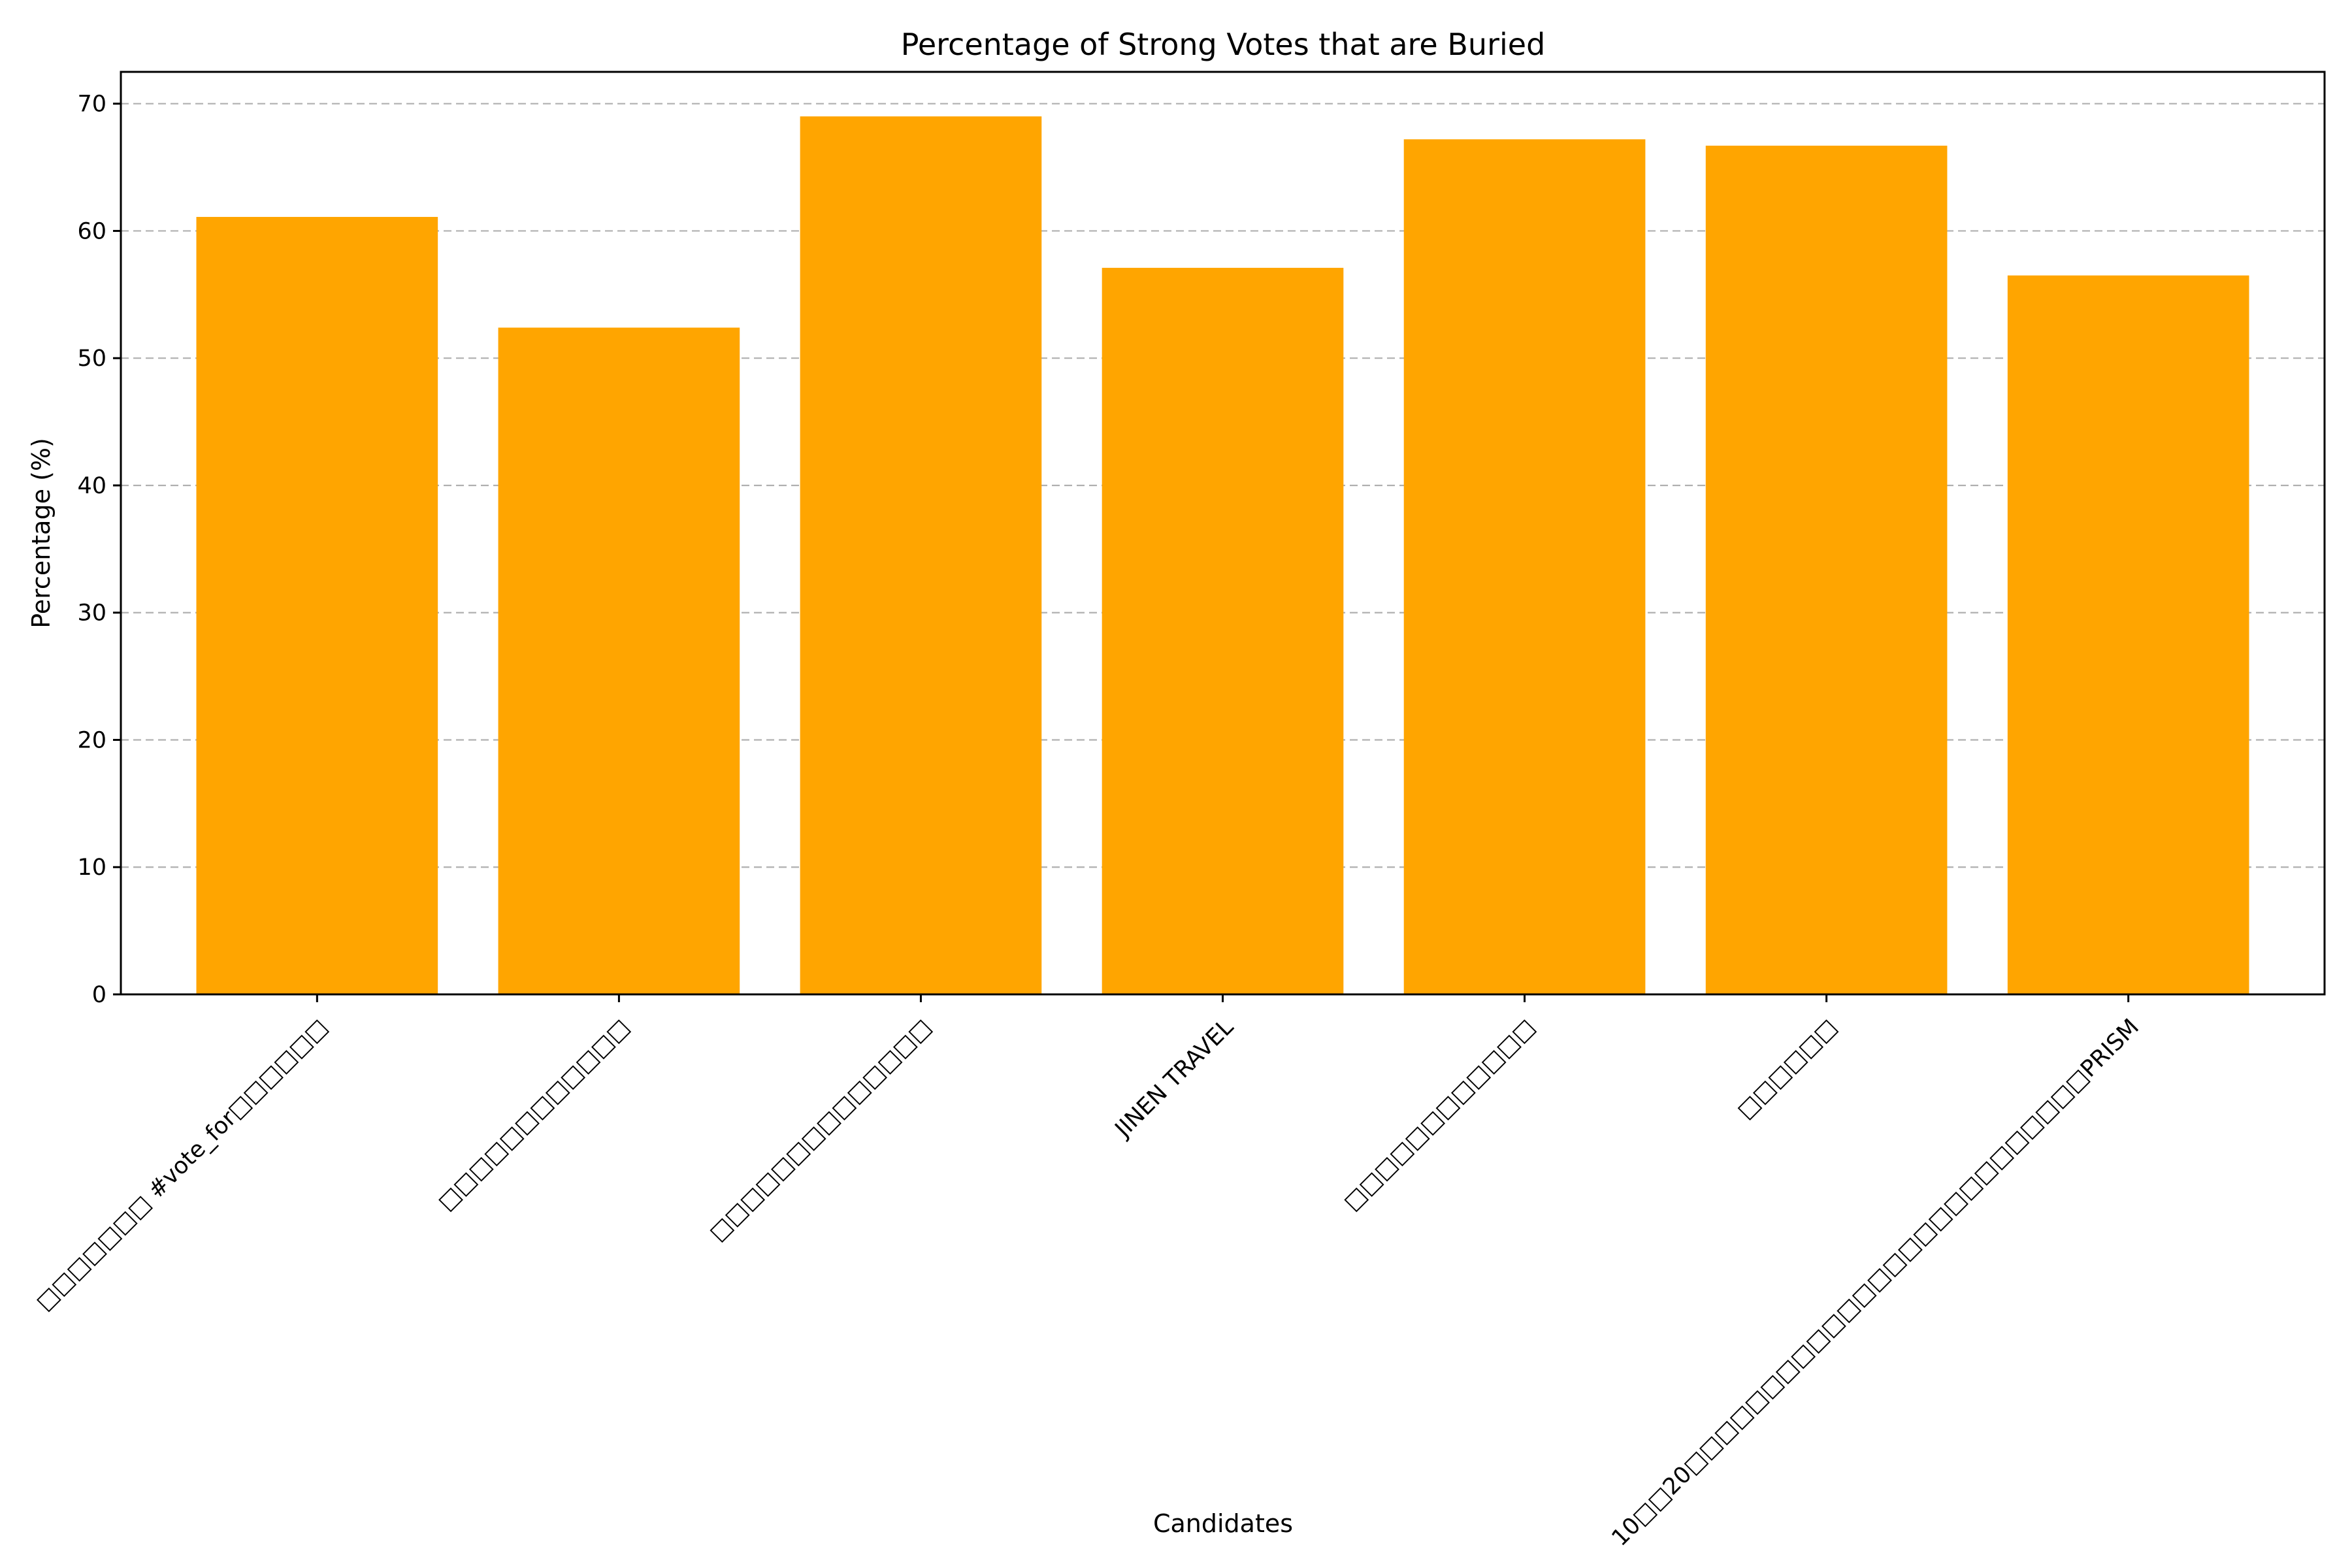 This screenshot has width=2352, height=1568. Describe the element at coordinates (1875, 1282) in the screenshot. I see `x-tick-label: 10□□20□□□□□□□□□□□□□□□□□□□□□□□□□□PRISM` at that location.